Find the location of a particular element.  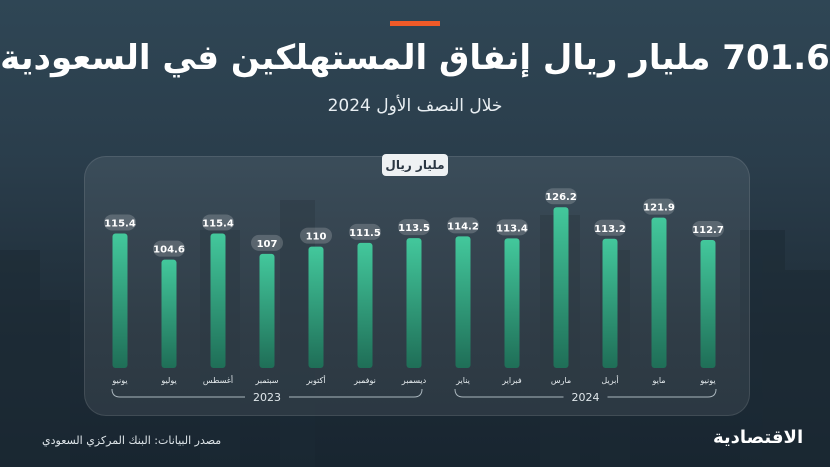

title-accent-bar is located at coordinates (415, 23).